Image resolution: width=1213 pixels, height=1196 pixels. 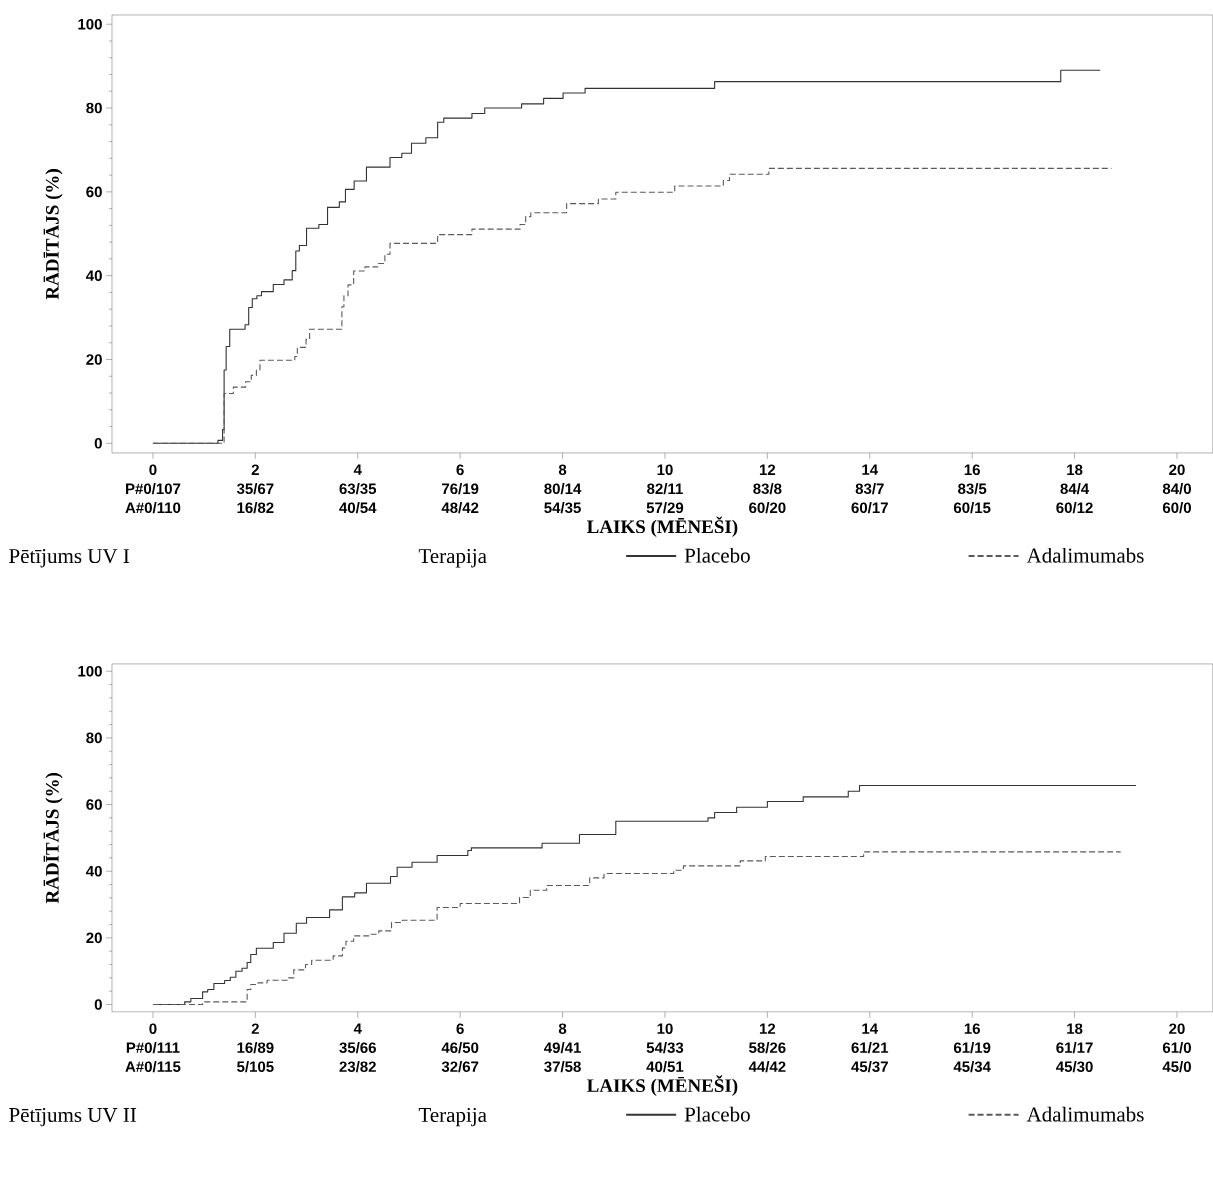 I want to click on text: 40/51, so click(x=665, y=1067).